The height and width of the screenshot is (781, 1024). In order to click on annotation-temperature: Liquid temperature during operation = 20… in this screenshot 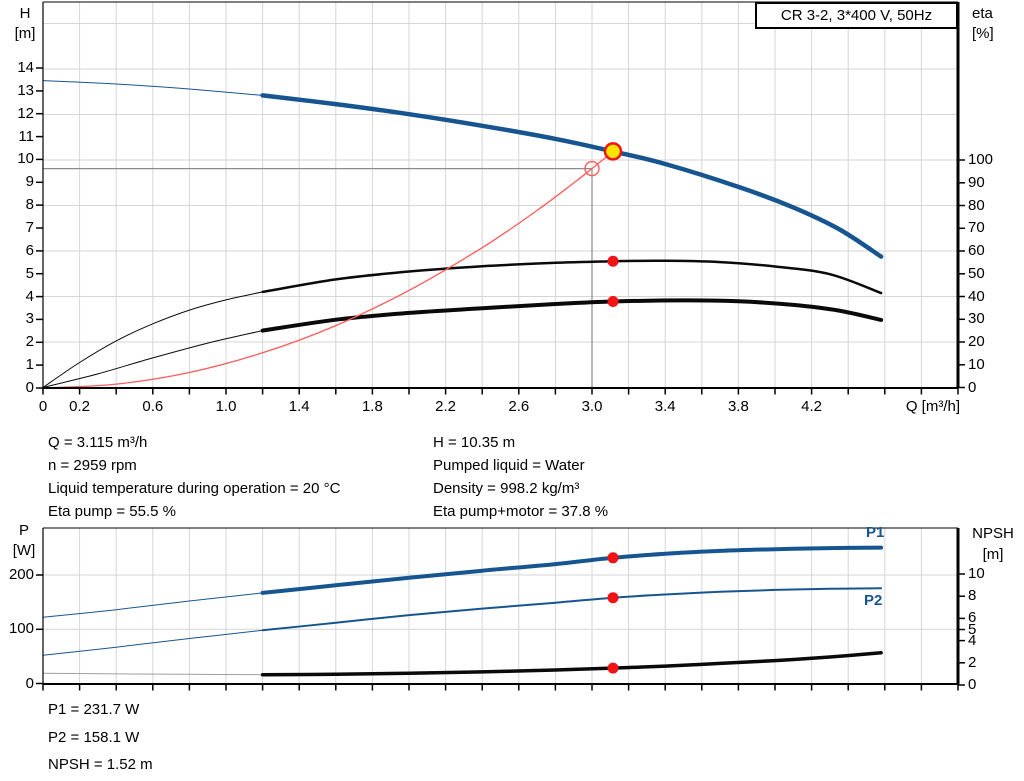, I will do `click(194, 488)`.